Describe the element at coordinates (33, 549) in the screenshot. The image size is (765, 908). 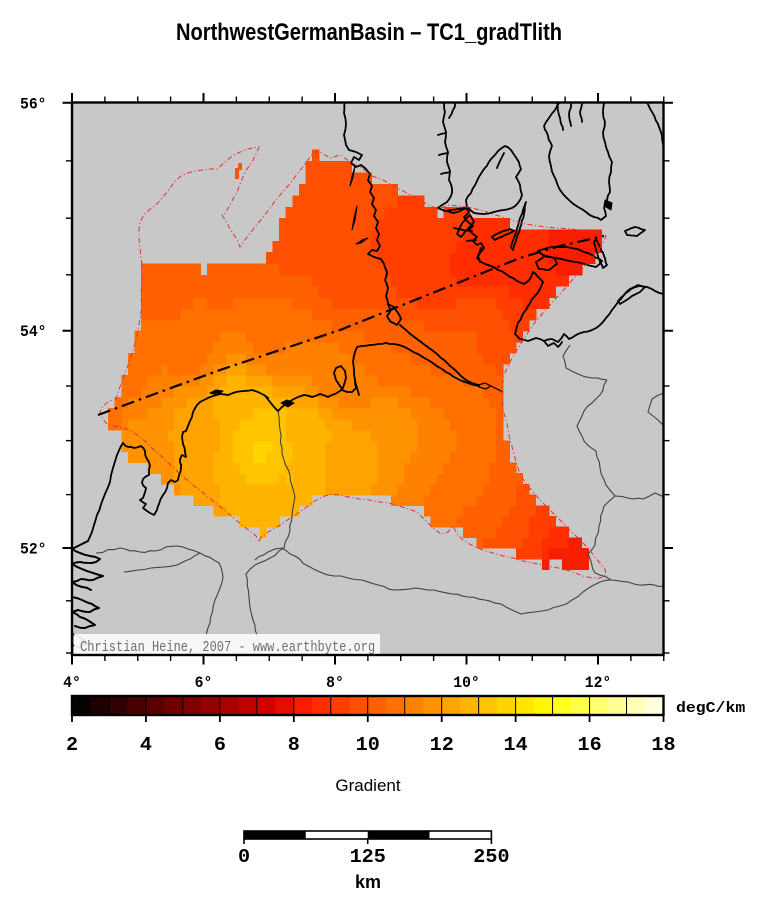
I see `svg-text: 52°` at that location.